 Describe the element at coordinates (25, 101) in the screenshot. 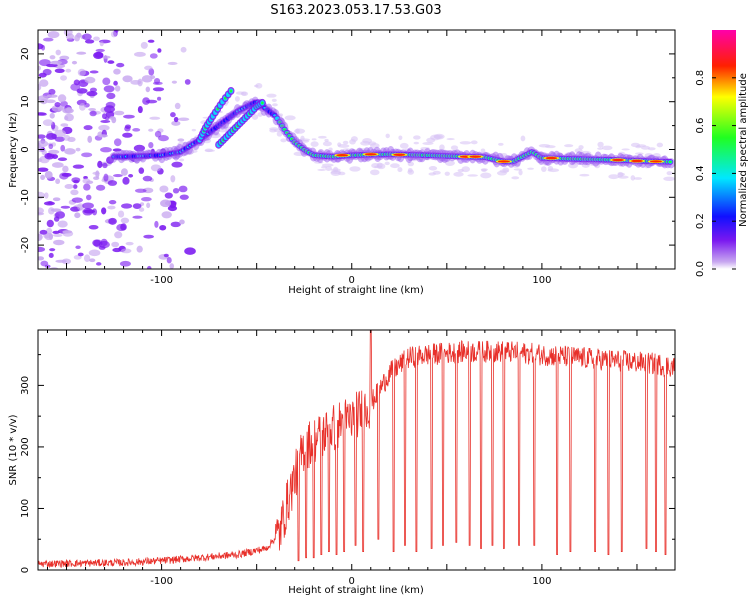

I see `spectrogram-y-tick-label: 10` at that location.